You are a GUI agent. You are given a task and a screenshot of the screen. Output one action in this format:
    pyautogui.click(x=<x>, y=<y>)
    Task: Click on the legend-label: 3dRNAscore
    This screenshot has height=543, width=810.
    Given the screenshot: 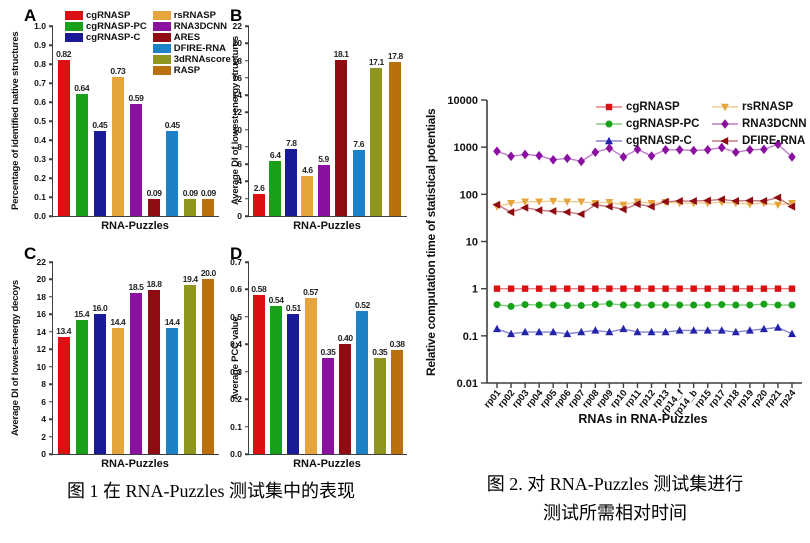 What is the action you would take?
    pyautogui.click(x=202, y=59)
    